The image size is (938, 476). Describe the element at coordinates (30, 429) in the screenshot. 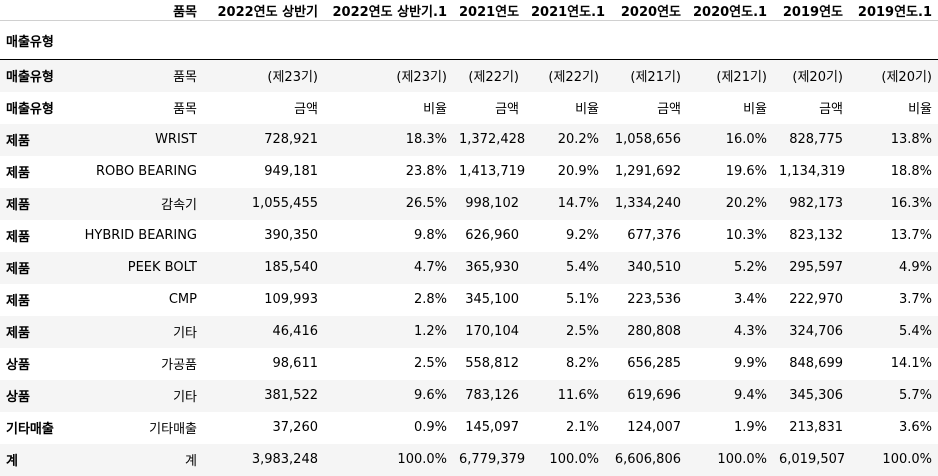

I see `row-type-cell: 기타매출` at that location.